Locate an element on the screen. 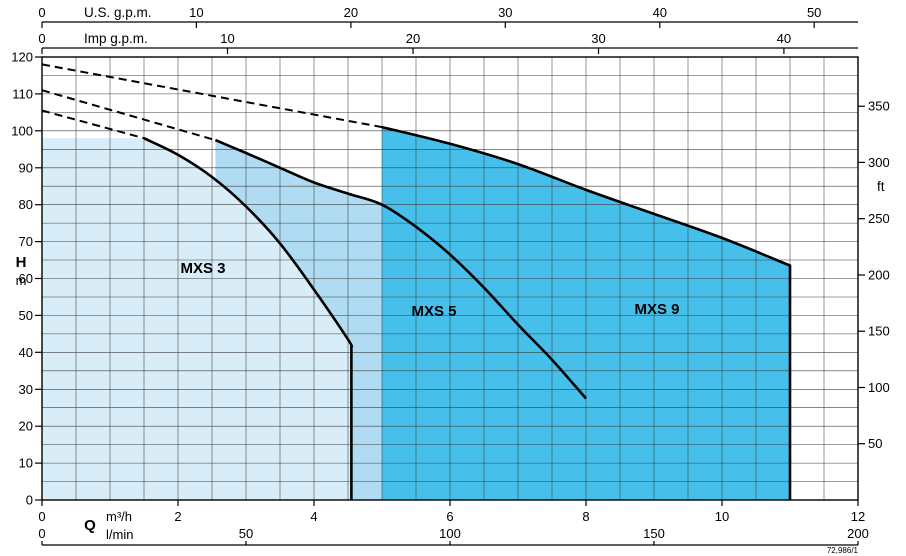 The height and width of the screenshot is (556, 906). axis-title-imp-gpm: Imp g.p.m. is located at coordinates (116, 38).